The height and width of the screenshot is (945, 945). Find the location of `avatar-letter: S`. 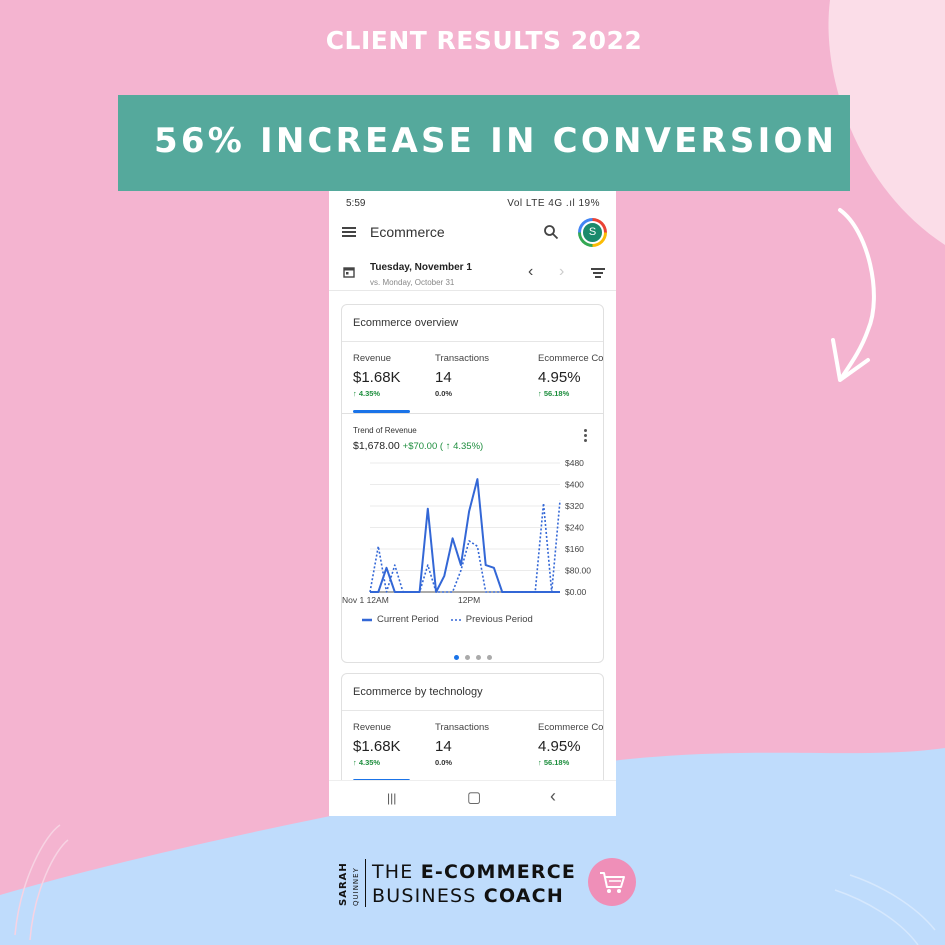

avatar-letter: S is located at coordinates (592, 232).